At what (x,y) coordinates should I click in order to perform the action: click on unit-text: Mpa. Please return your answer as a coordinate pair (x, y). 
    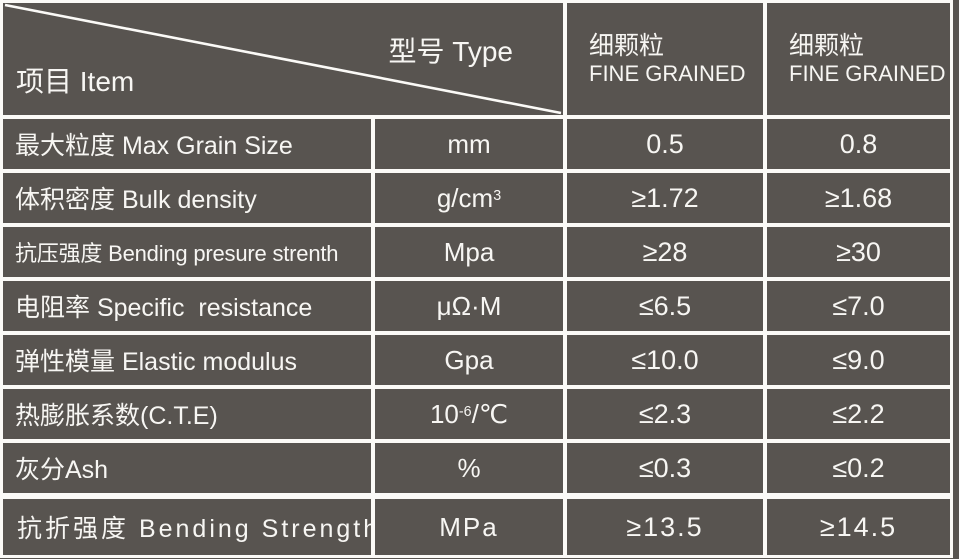
    Looking at the image, I should click on (469, 251).